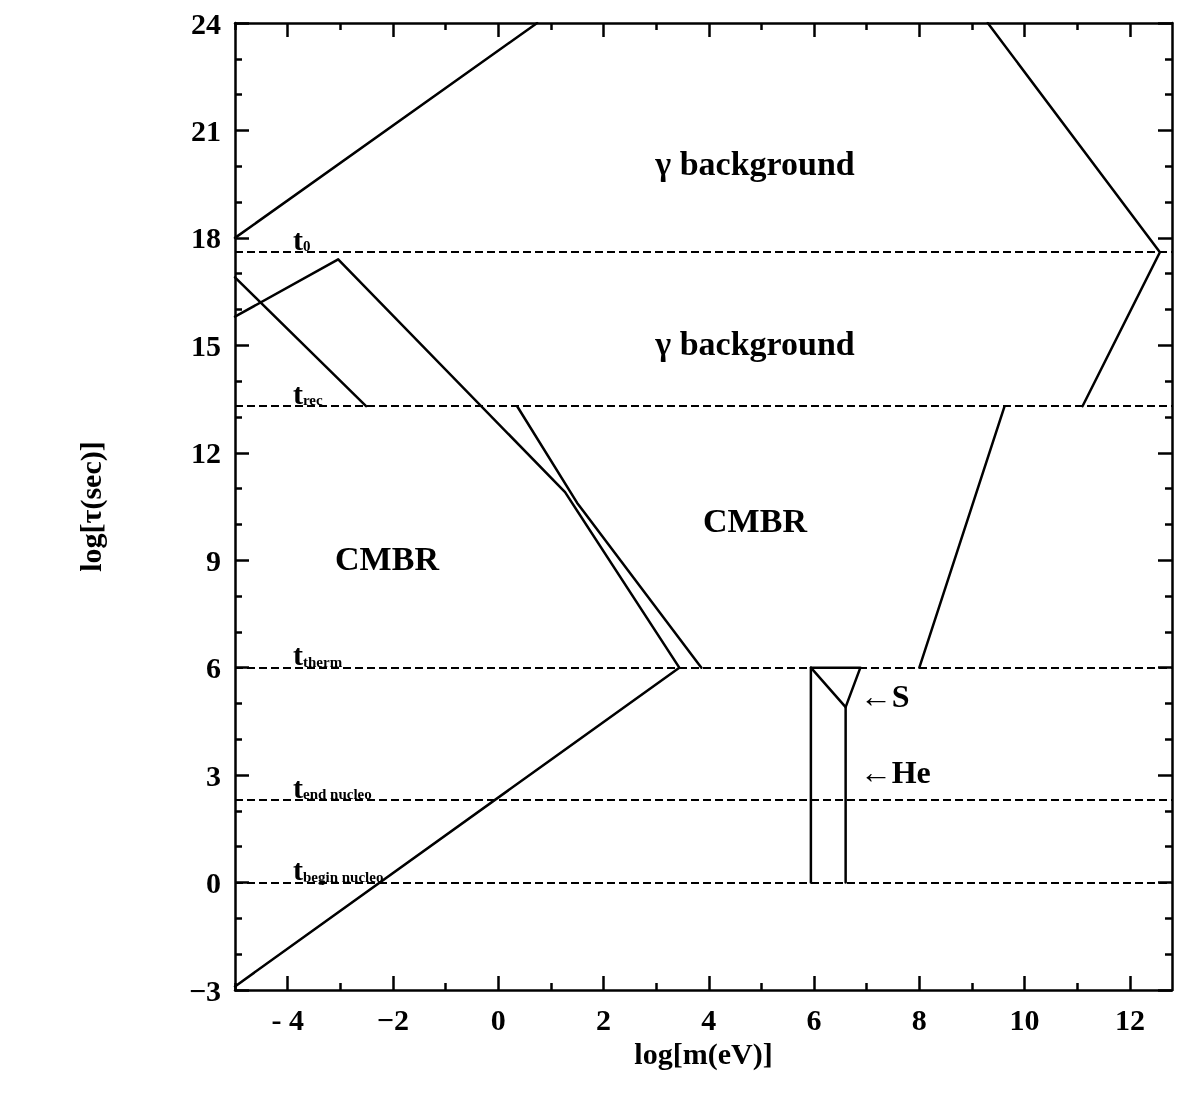 The height and width of the screenshot is (1093, 1178). Describe the element at coordinates (884, 696) in the screenshot. I see `annotation: ←S` at that location.